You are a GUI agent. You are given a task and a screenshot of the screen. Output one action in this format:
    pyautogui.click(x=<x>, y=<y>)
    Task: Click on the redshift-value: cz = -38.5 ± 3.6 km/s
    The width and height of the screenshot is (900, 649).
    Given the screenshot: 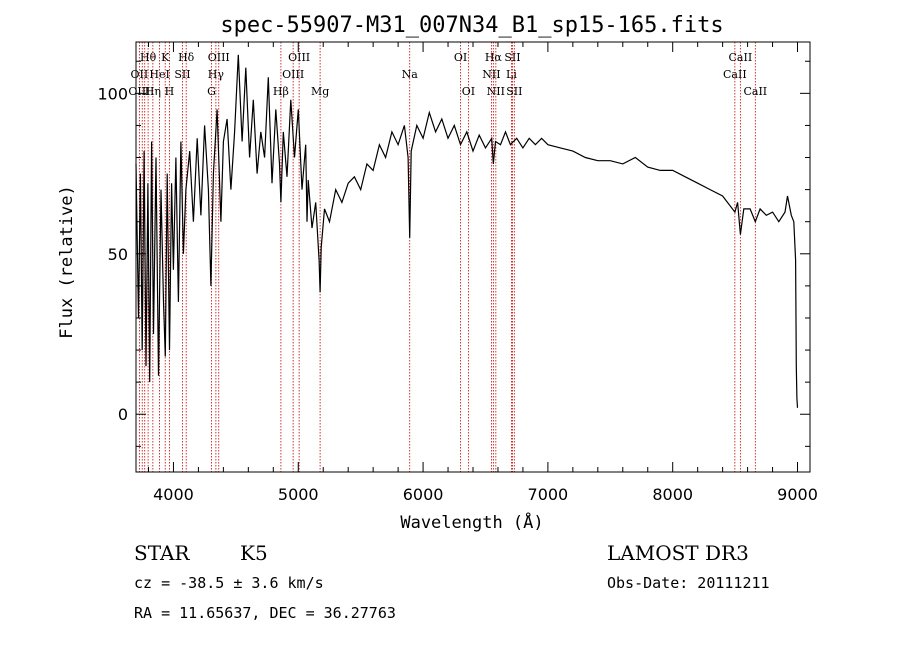 What is the action you would take?
    pyautogui.click(x=229, y=583)
    